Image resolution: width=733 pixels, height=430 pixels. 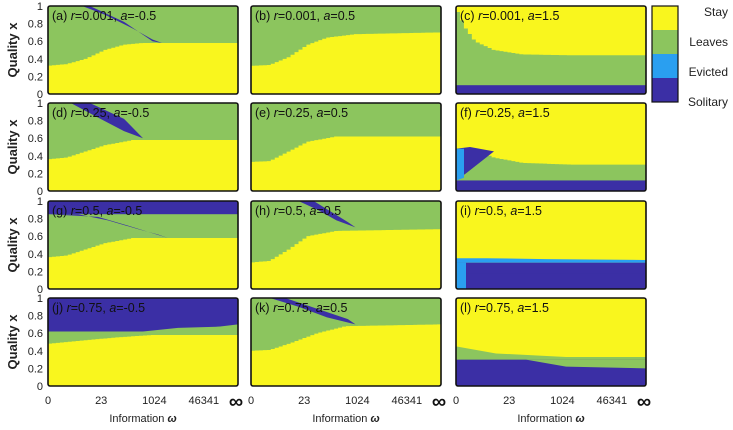 I want to click on panel-label: (h) r=0.5, a=0.5, so click(x=298, y=211).